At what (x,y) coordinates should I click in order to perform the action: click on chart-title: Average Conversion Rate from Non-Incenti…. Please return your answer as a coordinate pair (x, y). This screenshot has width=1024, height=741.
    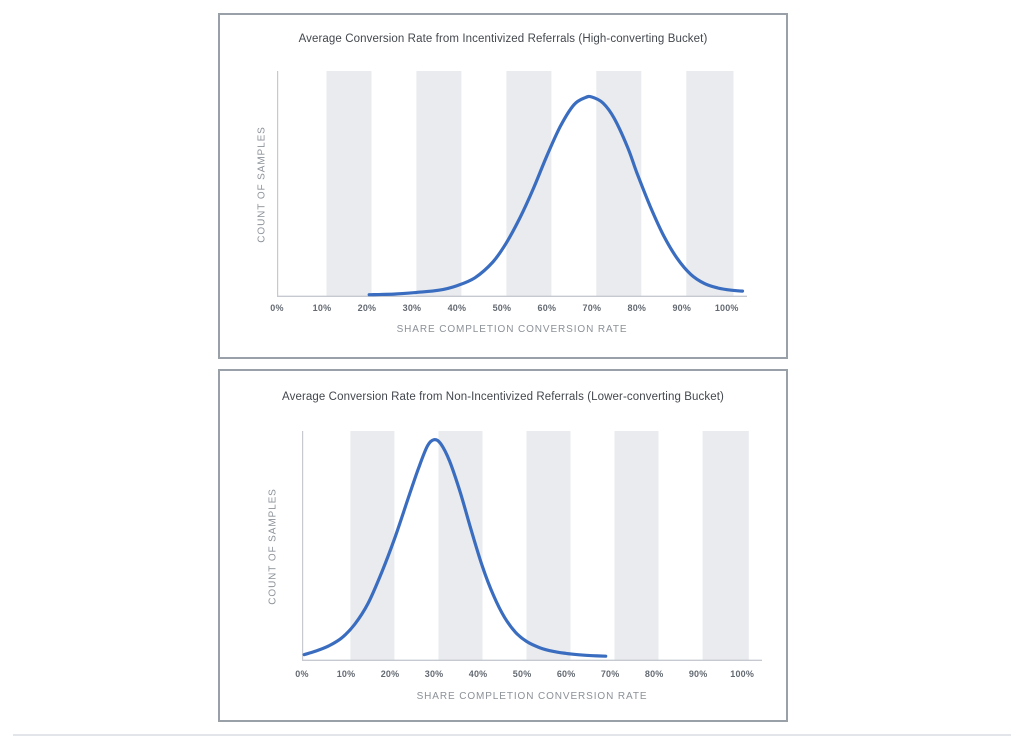
    Looking at the image, I should click on (503, 397).